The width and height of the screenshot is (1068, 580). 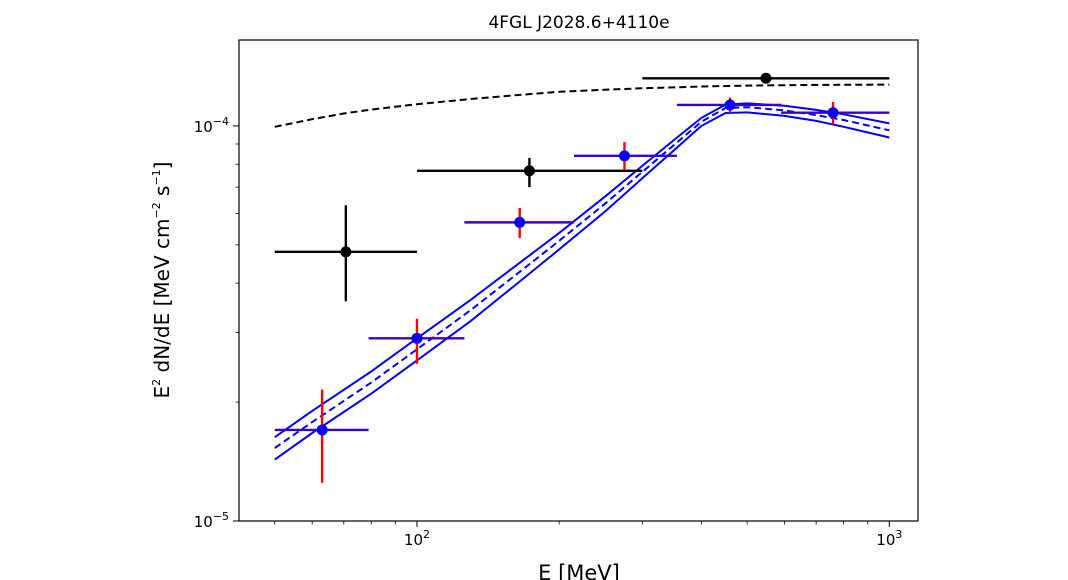 What do you see at coordinates (211, 520) in the screenshot?
I see `y-tick-label-1: 10⁻⁵` at bounding box center [211, 520].